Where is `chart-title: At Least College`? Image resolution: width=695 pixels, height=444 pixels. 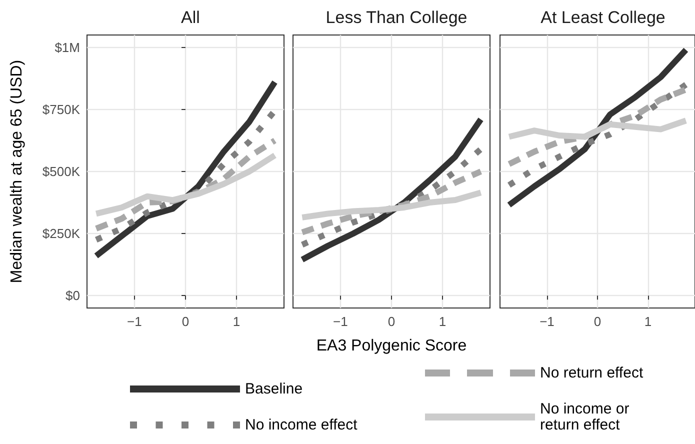
chart-title: At Least College is located at coordinates (603, 17).